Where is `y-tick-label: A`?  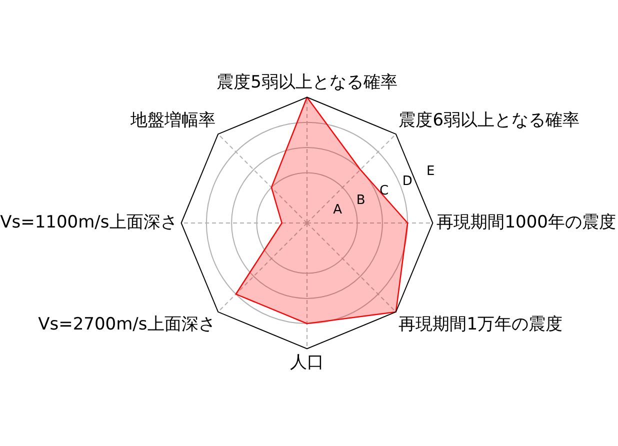
y-tick-label: A is located at coordinates (337, 210).